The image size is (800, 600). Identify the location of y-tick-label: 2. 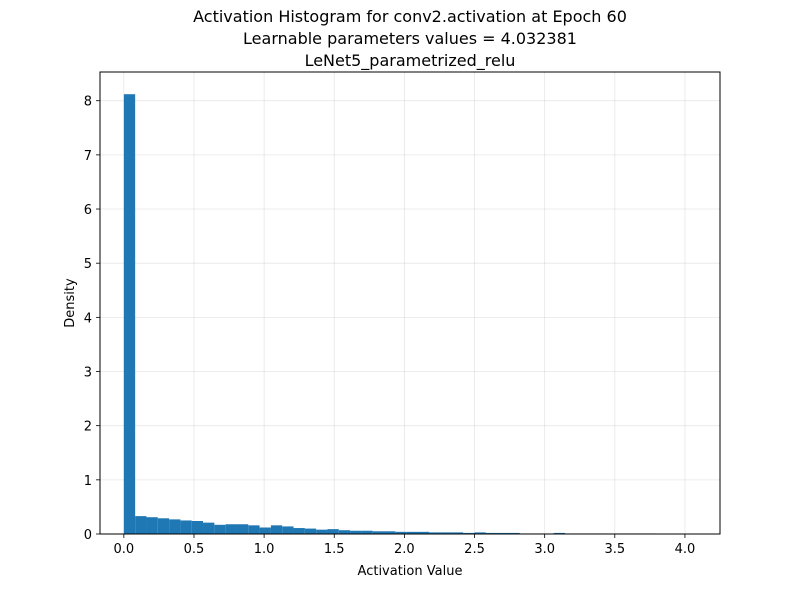
(88, 427).